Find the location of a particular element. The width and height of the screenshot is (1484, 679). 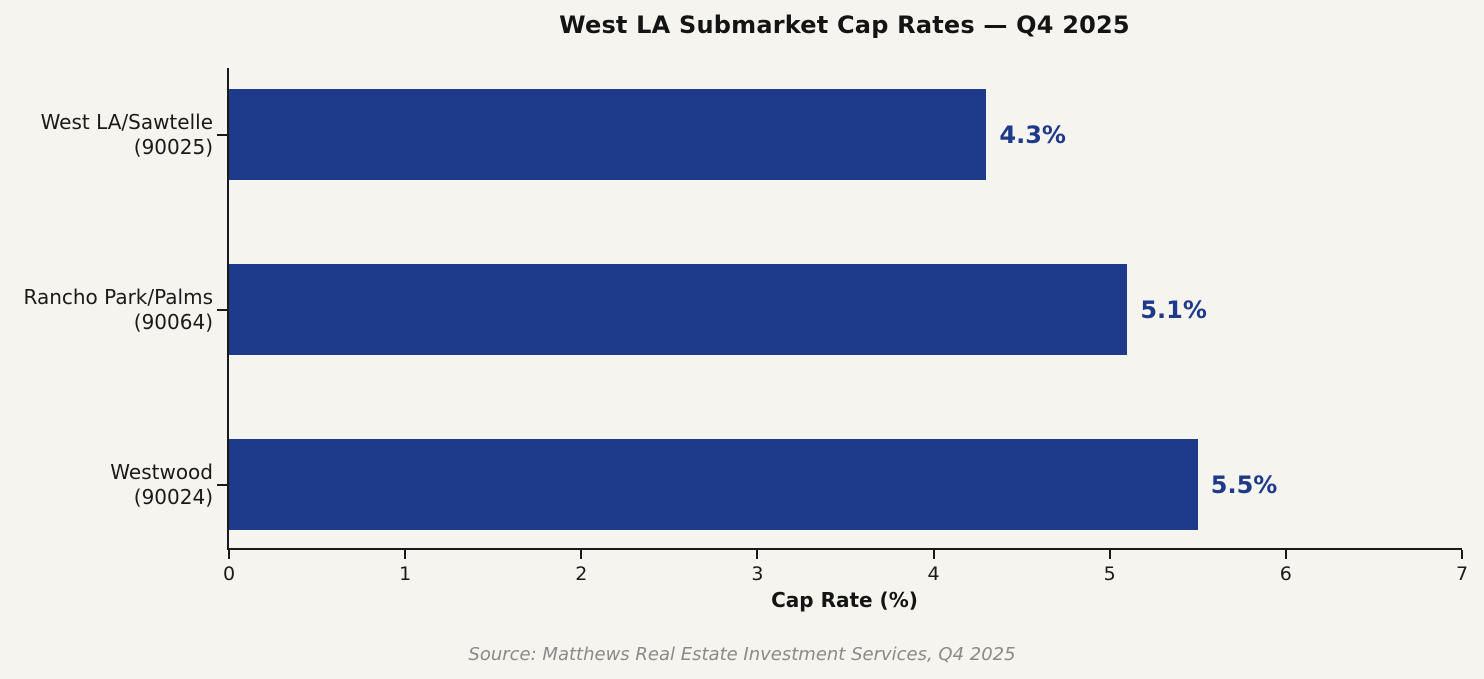

category-label-rancho-park-palms: Rancho Park/Palms (90064) is located at coordinates (119, 310).